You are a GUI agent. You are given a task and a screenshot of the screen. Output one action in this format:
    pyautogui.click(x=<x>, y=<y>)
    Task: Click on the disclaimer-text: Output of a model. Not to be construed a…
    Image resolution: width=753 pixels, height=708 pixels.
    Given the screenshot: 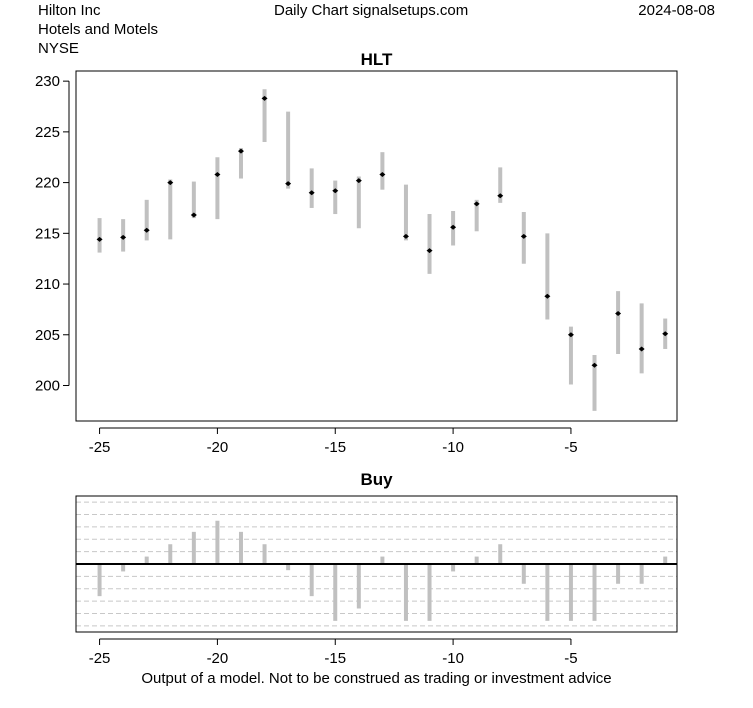 What is the action you would take?
    pyautogui.click(x=376, y=678)
    